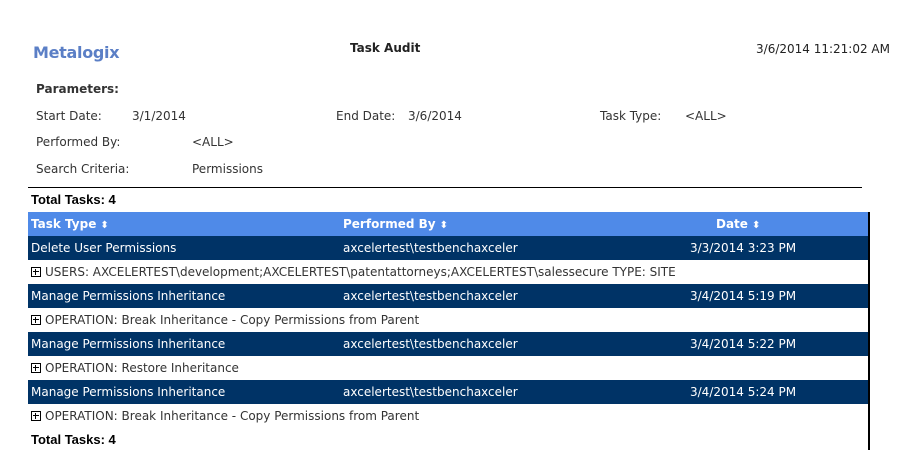  What do you see at coordinates (77, 89) in the screenshot?
I see `parameters-heading: Parameters:` at bounding box center [77, 89].